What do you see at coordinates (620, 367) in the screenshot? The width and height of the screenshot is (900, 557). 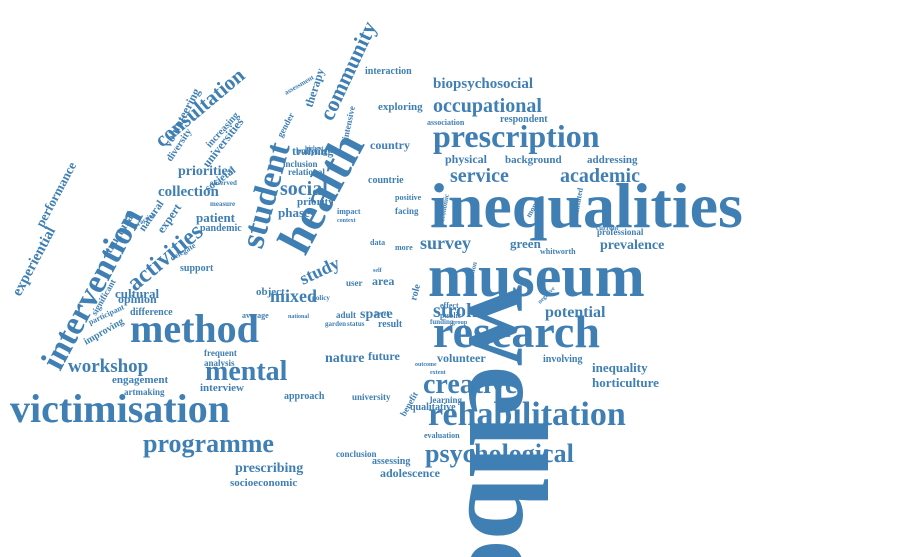 I see `word-inequality: inequality` at bounding box center [620, 367].